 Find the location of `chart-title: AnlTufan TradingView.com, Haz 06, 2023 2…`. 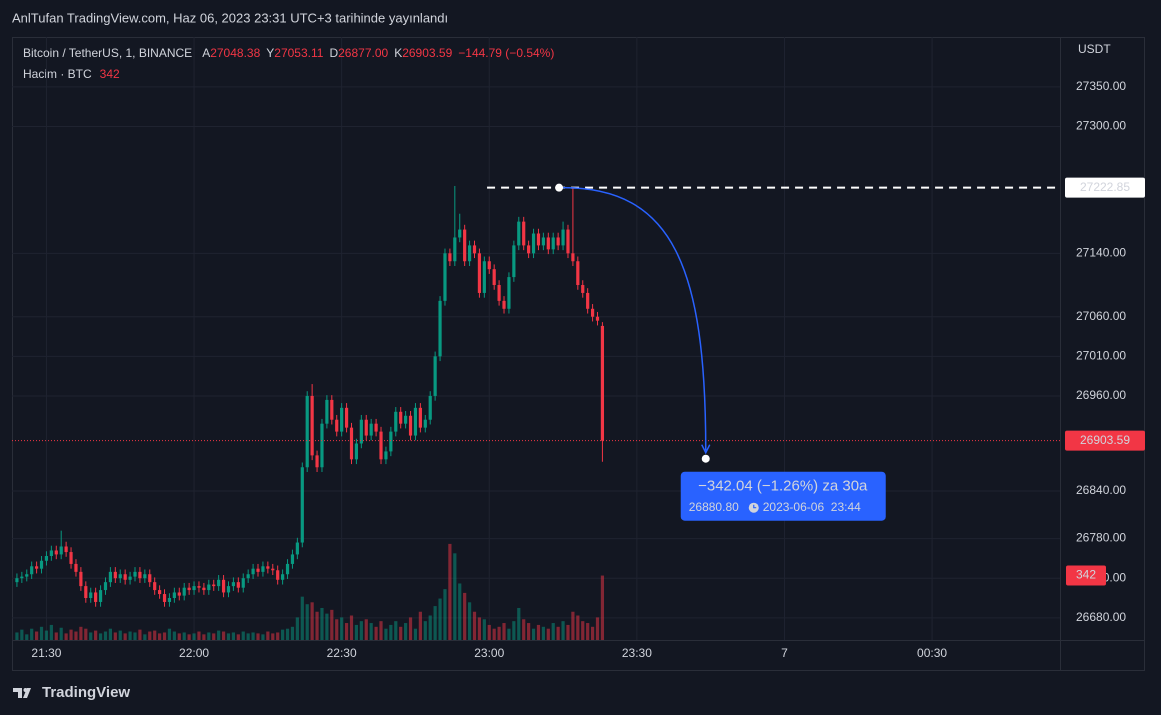

chart-title: AnlTufan TradingView.com, Haz 06, 2023 2… is located at coordinates (230, 17).